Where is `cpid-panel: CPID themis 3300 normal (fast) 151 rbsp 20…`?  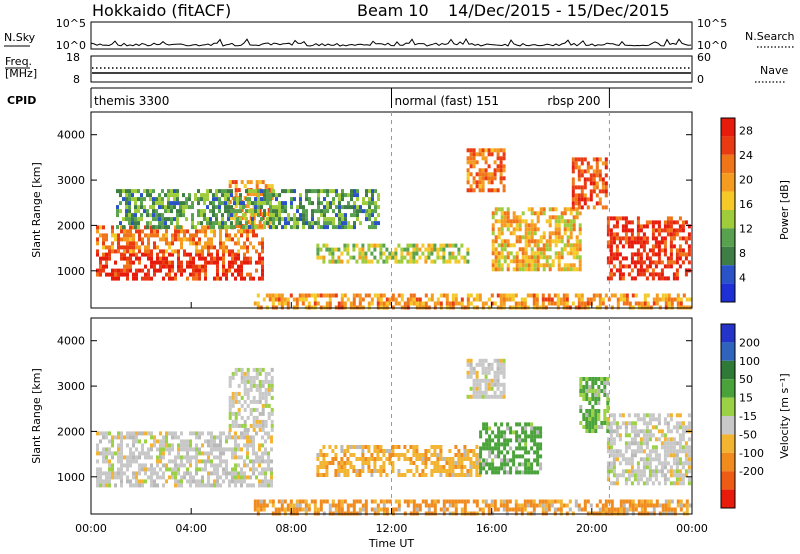
cpid-panel: CPID themis 3300 normal (fast) 151 rbsp 20… is located at coordinates (349, 97).